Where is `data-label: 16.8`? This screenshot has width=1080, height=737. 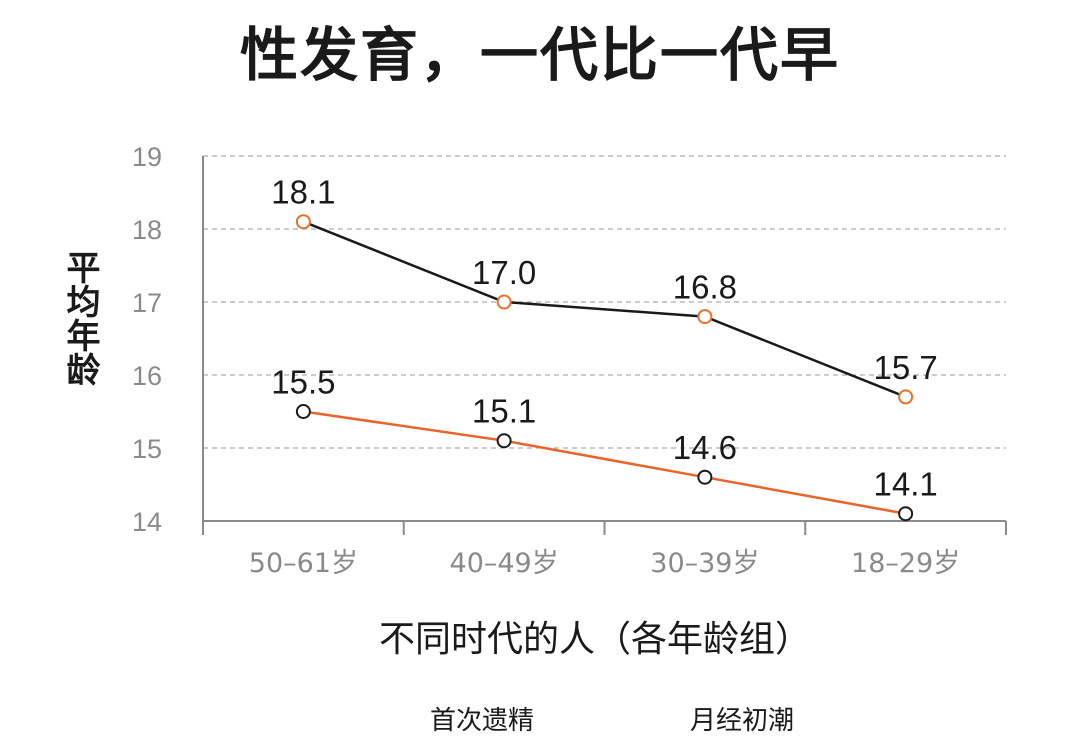
data-label: 16.8 is located at coordinates (705, 287).